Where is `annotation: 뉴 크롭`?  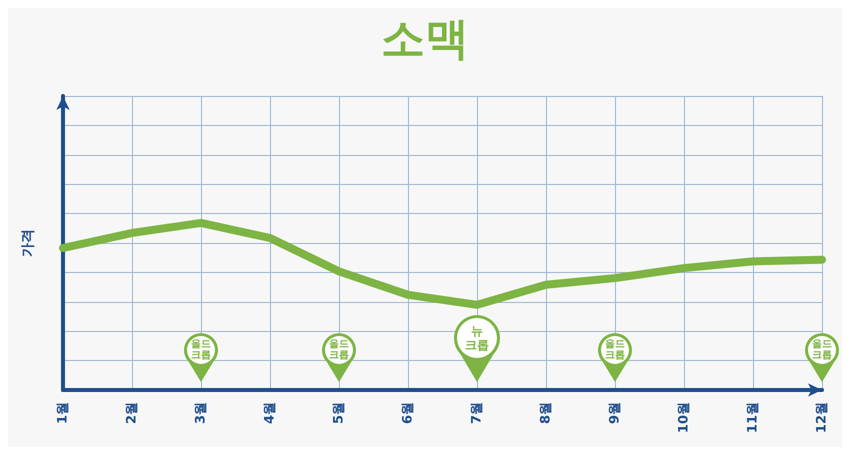 annotation: 뉴 크롭 is located at coordinates (477, 338).